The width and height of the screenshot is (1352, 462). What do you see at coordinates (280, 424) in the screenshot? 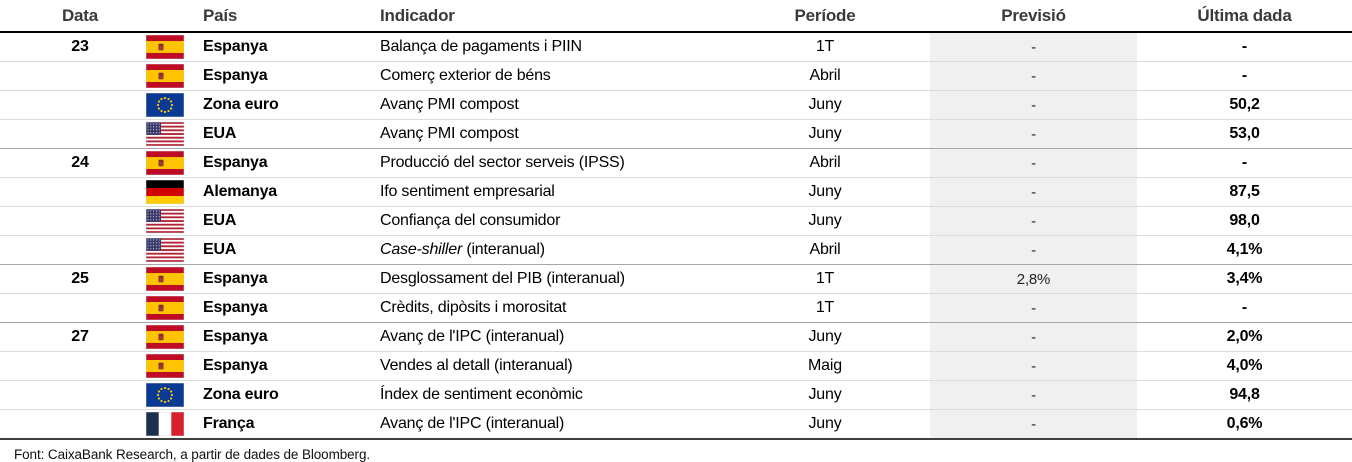
I see `country-cell: França` at bounding box center [280, 424].